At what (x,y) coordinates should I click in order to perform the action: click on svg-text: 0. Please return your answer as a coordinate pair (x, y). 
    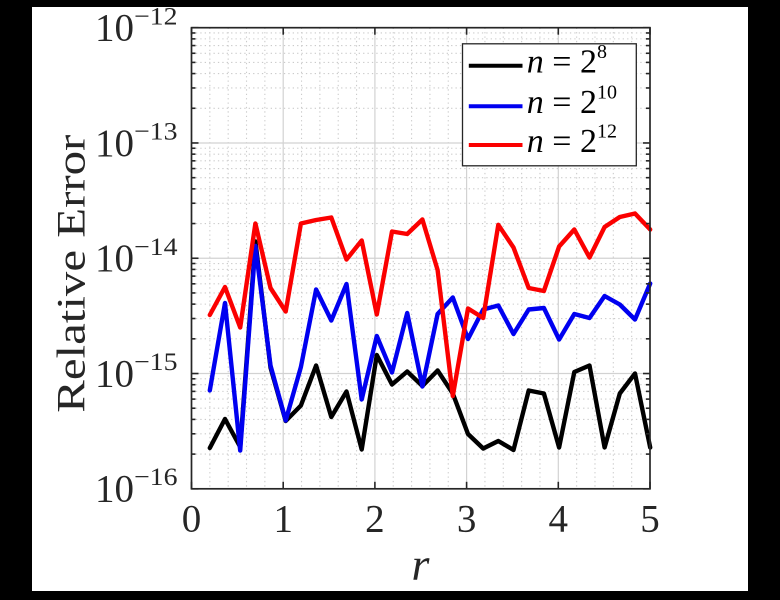
    Looking at the image, I should click on (192, 519).